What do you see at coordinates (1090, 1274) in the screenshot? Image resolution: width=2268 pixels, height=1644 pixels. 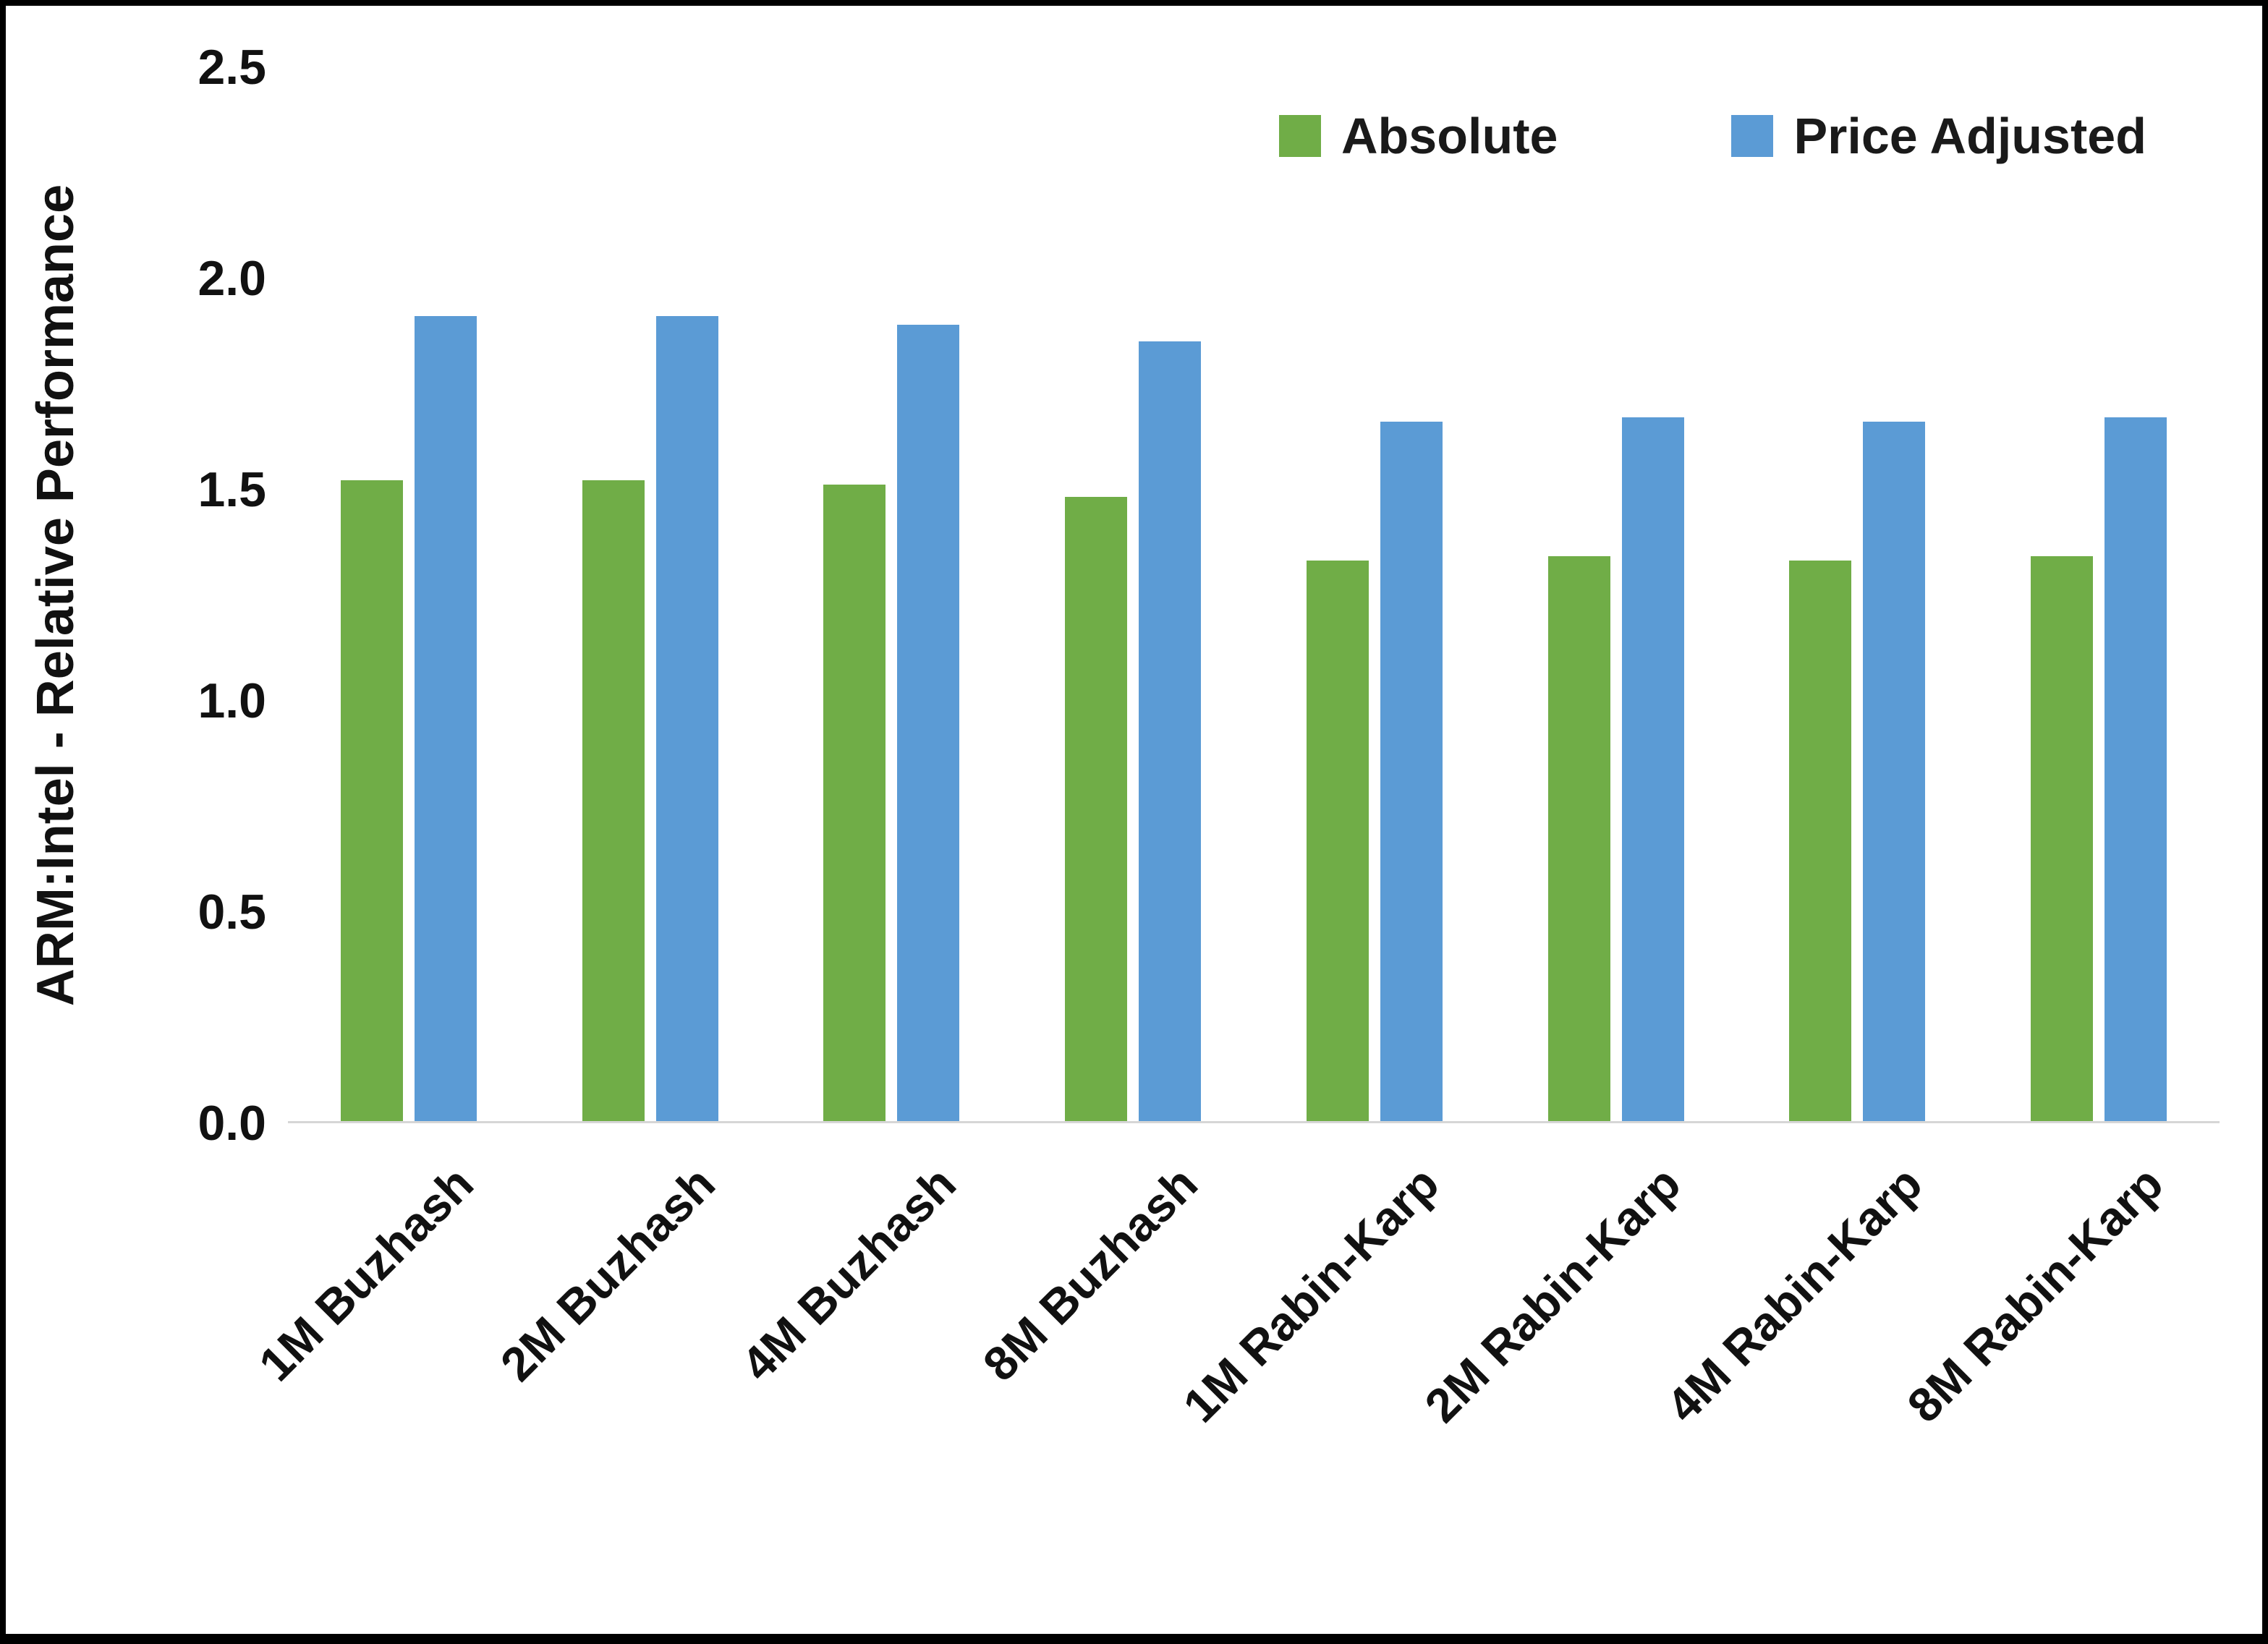 I see `x-axis-label: 8M Buzhash` at bounding box center [1090, 1274].